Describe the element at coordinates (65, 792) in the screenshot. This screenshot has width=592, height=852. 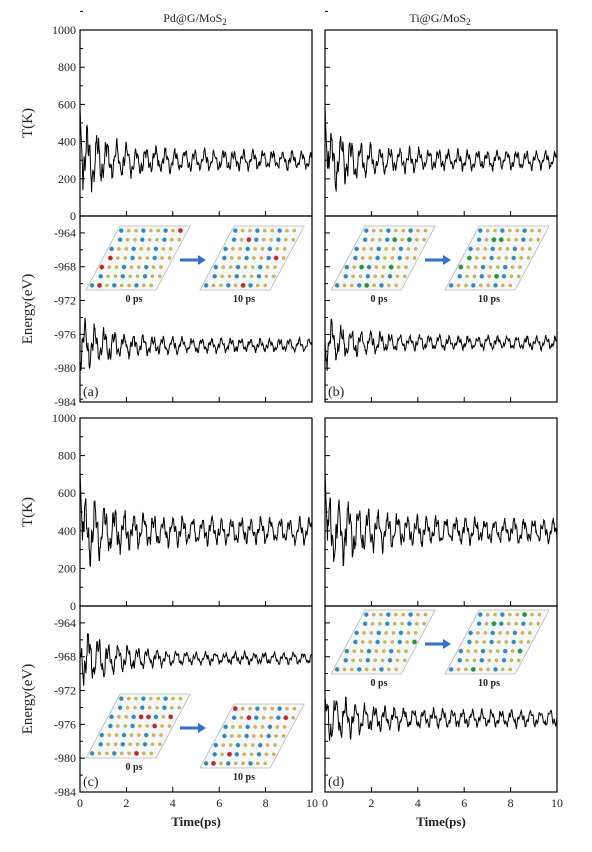
I see `y-tick-label: -984` at that location.